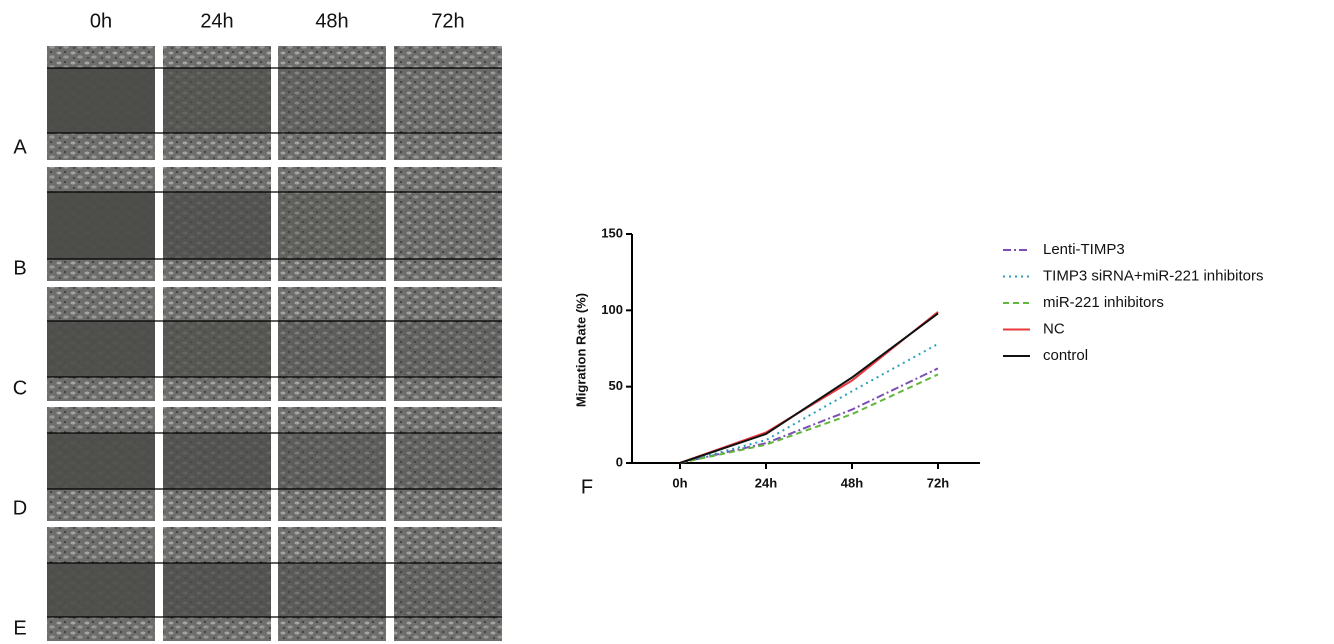 The image size is (1334, 644). I want to click on column-label: 0h, so click(101, 21).